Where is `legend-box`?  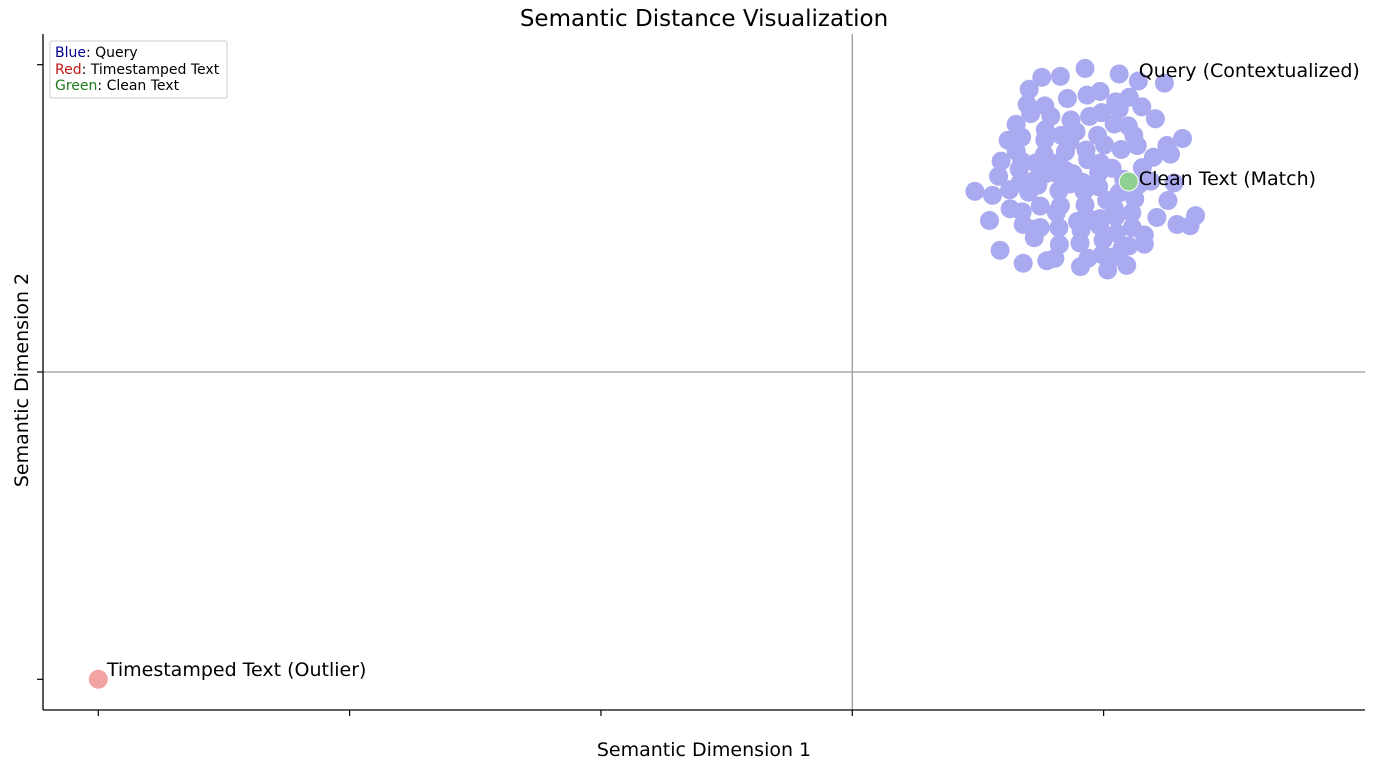 legend-box is located at coordinates (138, 69).